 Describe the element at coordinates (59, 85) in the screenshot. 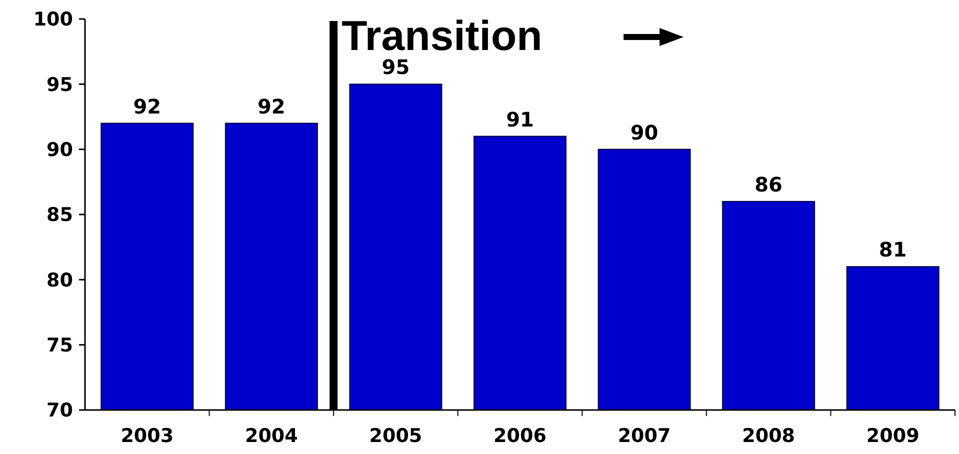

I see `y-tick-label: 95` at that location.